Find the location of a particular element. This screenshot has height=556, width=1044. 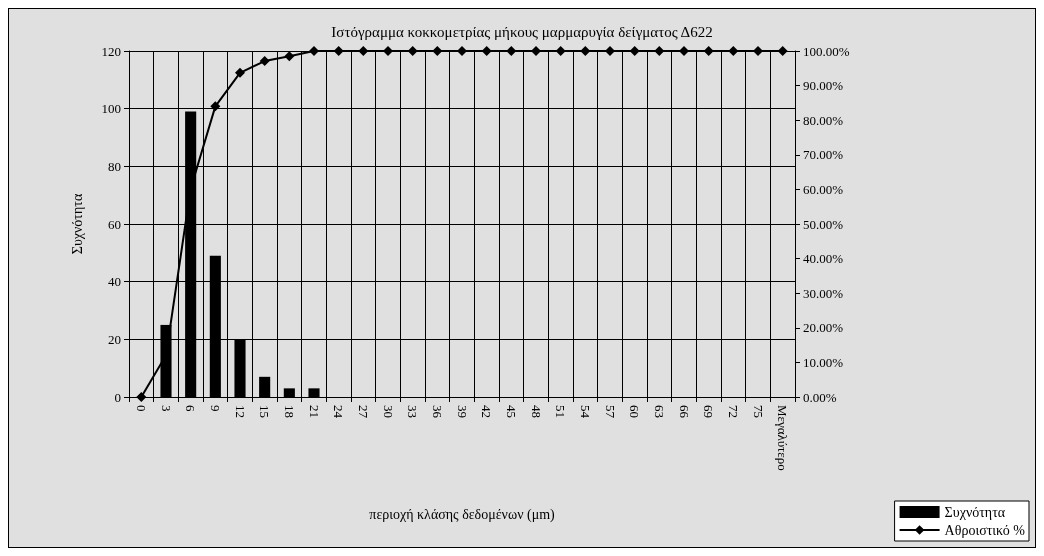

x-tick-label: 24 is located at coordinates (339, 412).